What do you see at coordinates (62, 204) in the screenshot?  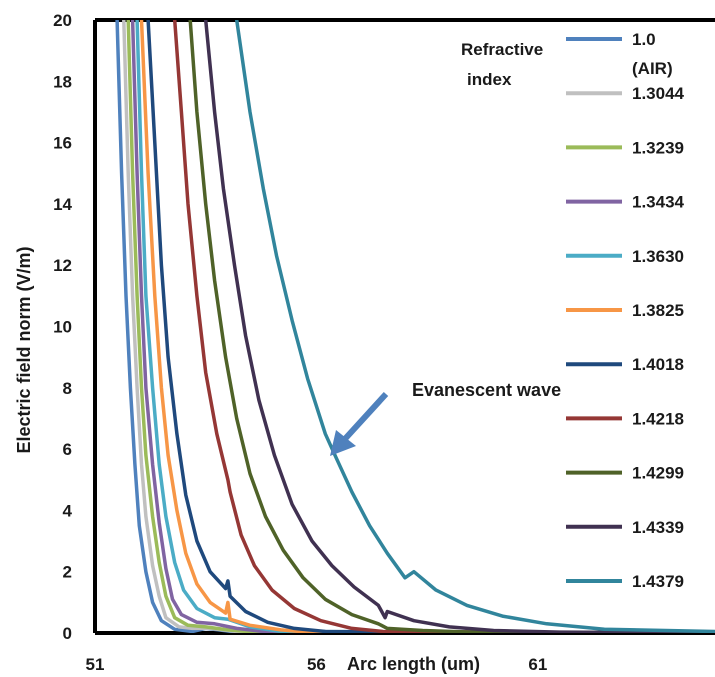 I see `y-tick-label: 14` at bounding box center [62, 204].